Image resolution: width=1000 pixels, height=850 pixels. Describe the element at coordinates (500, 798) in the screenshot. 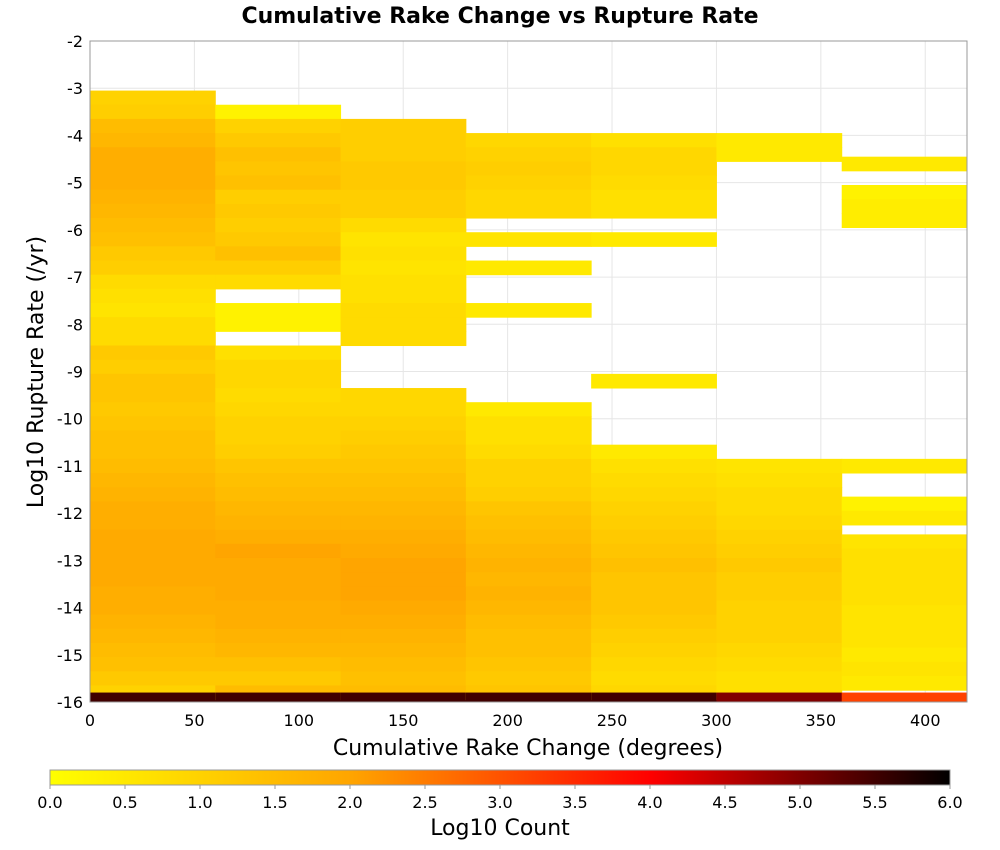

I see `colorbar-tick-labels: 0.0 0.5 1.0 1.5 2.0 2.5 3.0 3.5 4.0 4.5 5.0 5.5 6.0` at that location.